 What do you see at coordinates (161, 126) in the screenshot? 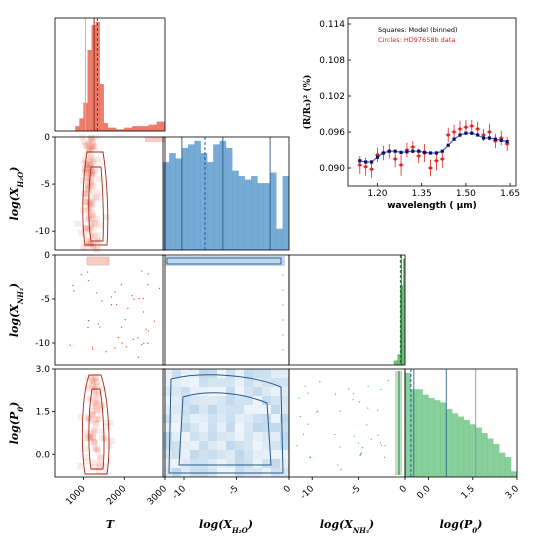
I see `hist-T-bar` at bounding box center [161, 126].